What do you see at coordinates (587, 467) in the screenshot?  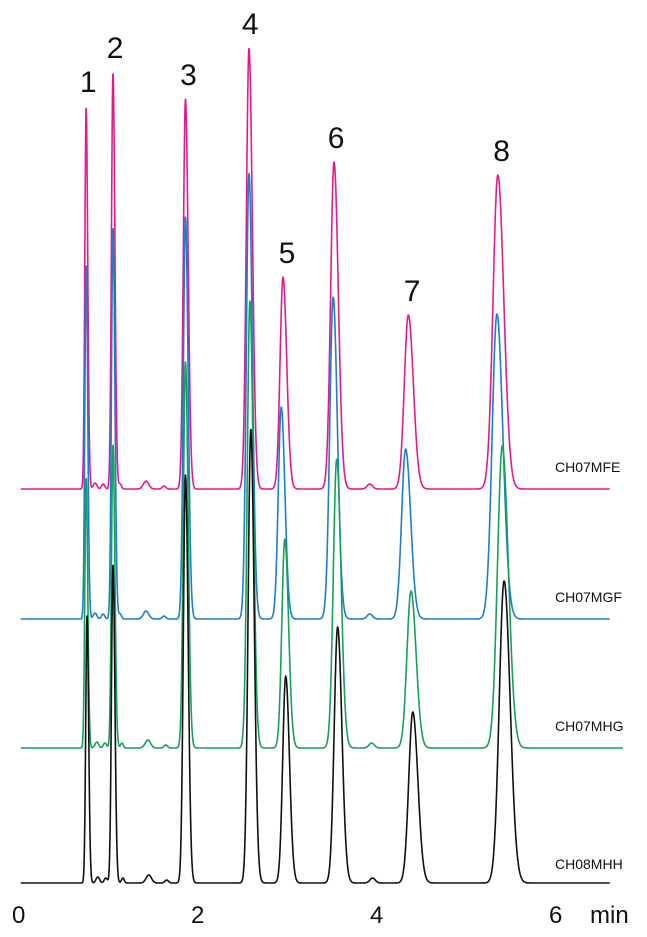 I see `trace-label-ch07mfe: CH07MFE` at bounding box center [587, 467].